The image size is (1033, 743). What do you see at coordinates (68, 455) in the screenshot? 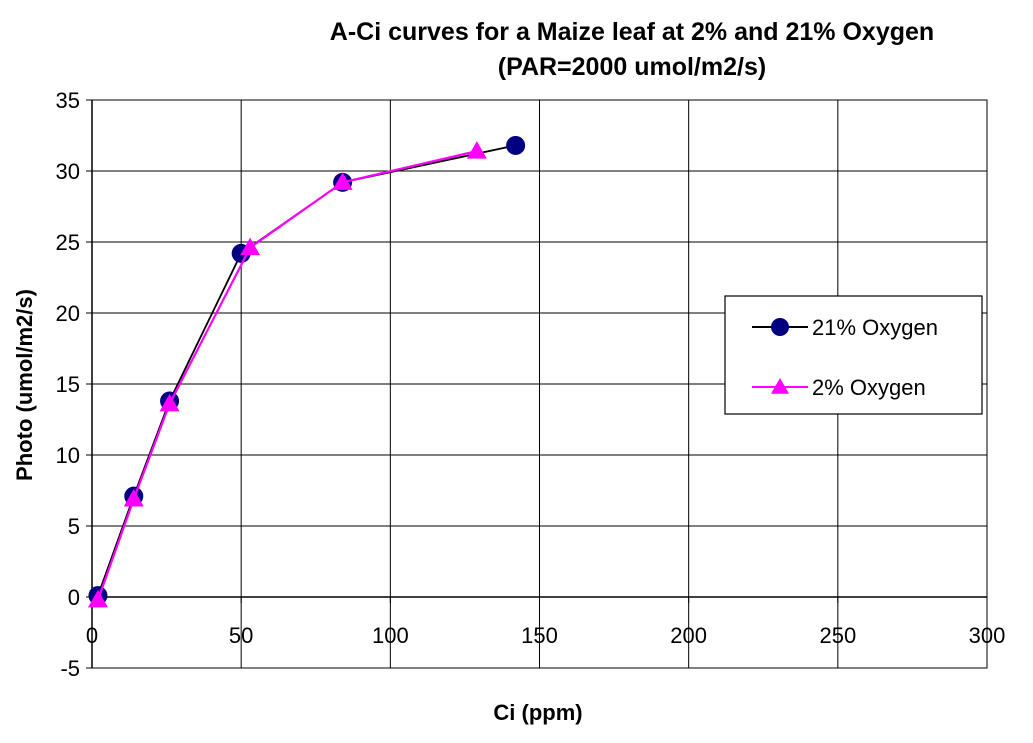
I see `y-tick-label: 10` at bounding box center [68, 455].